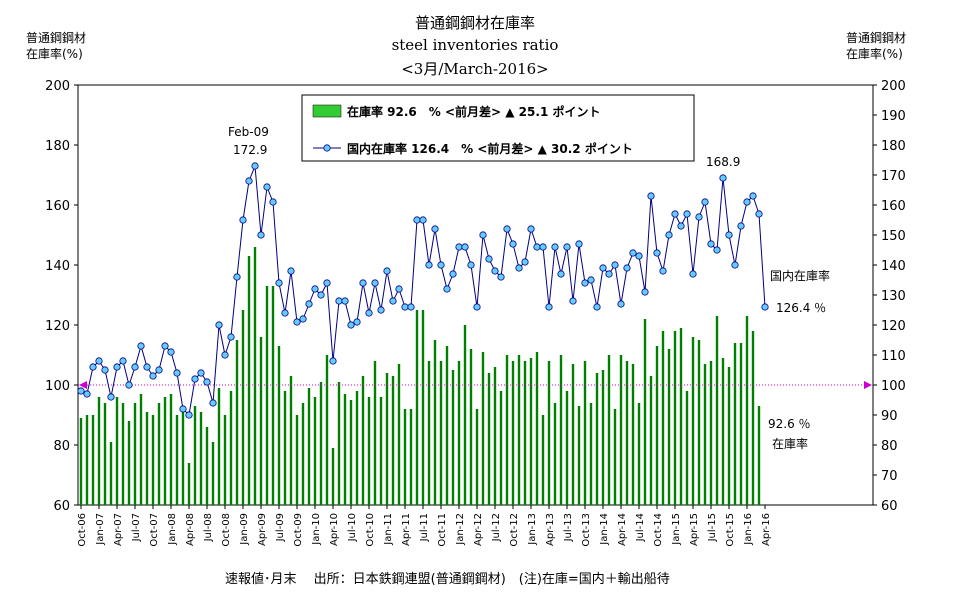 Image resolution: width=970 pixels, height=604 pixels. Describe the element at coordinates (56, 38) in the screenshot. I see `left-axis-title-line1: 普通鋼鋼材` at that location.